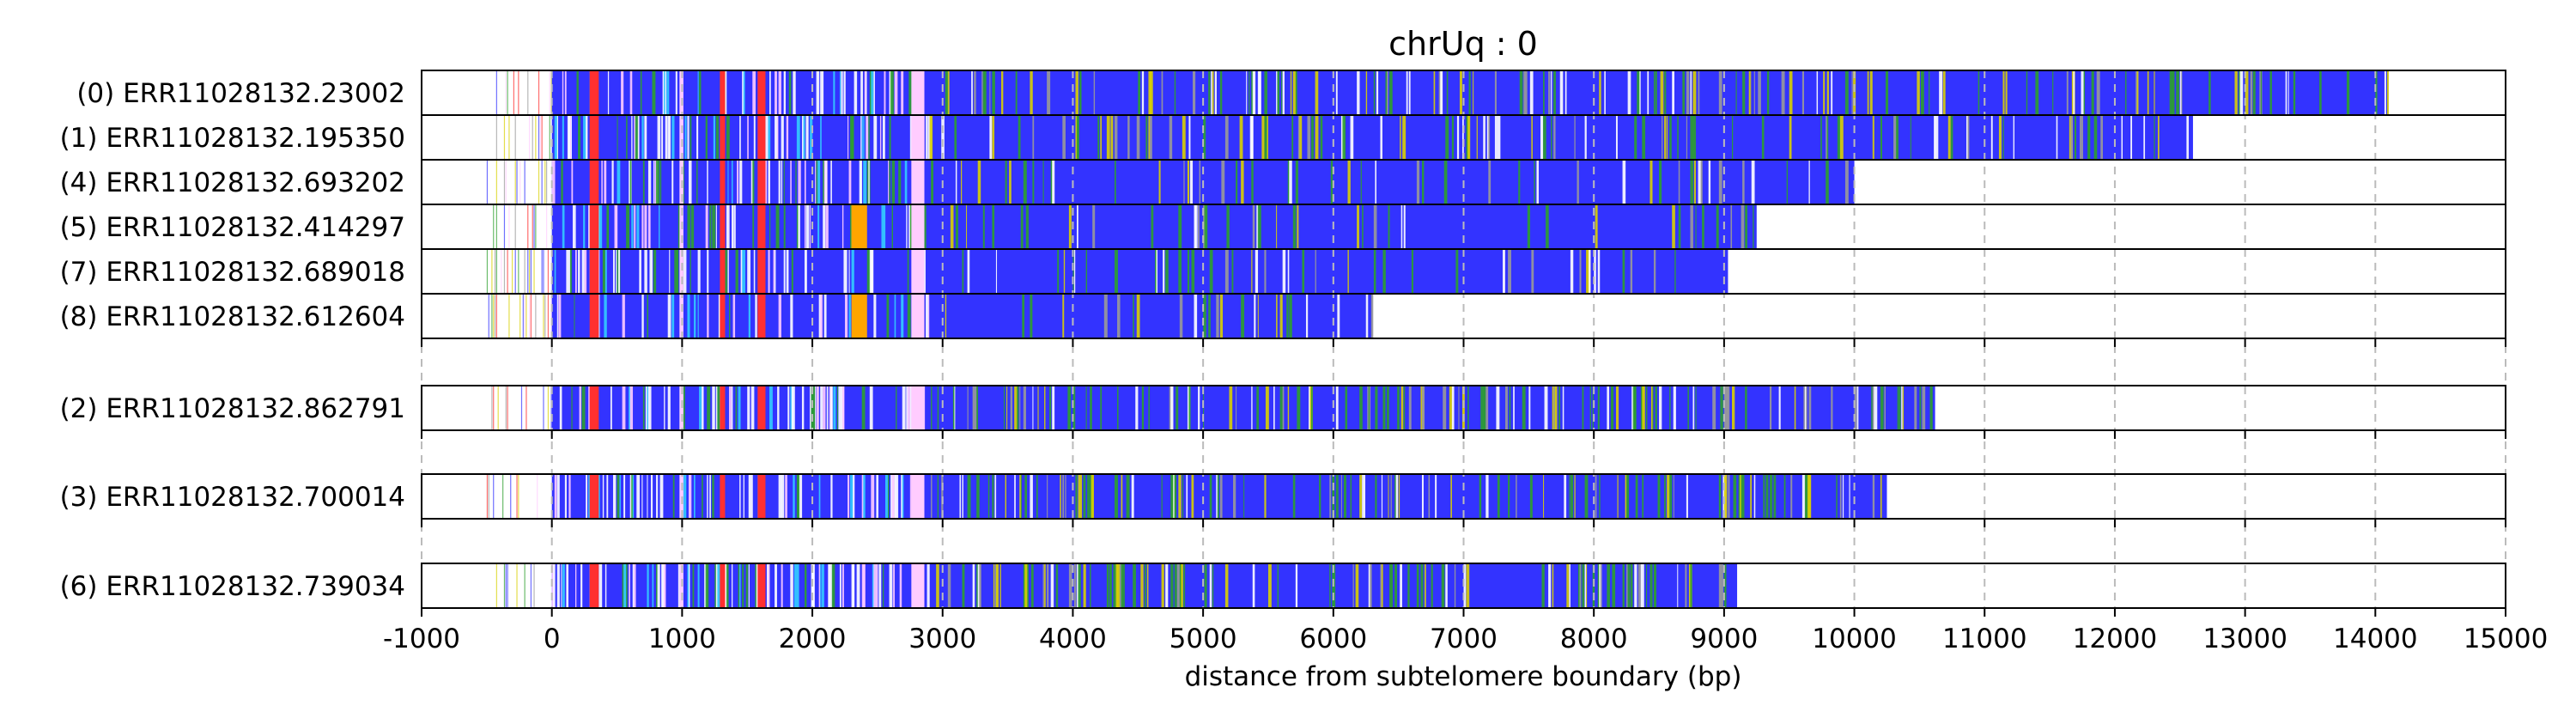 The image size is (2576, 724). What do you see at coordinates (232, 497) in the screenshot?
I see `read-label: (3) ERR11028132.700014` at bounding box center [232, 497].